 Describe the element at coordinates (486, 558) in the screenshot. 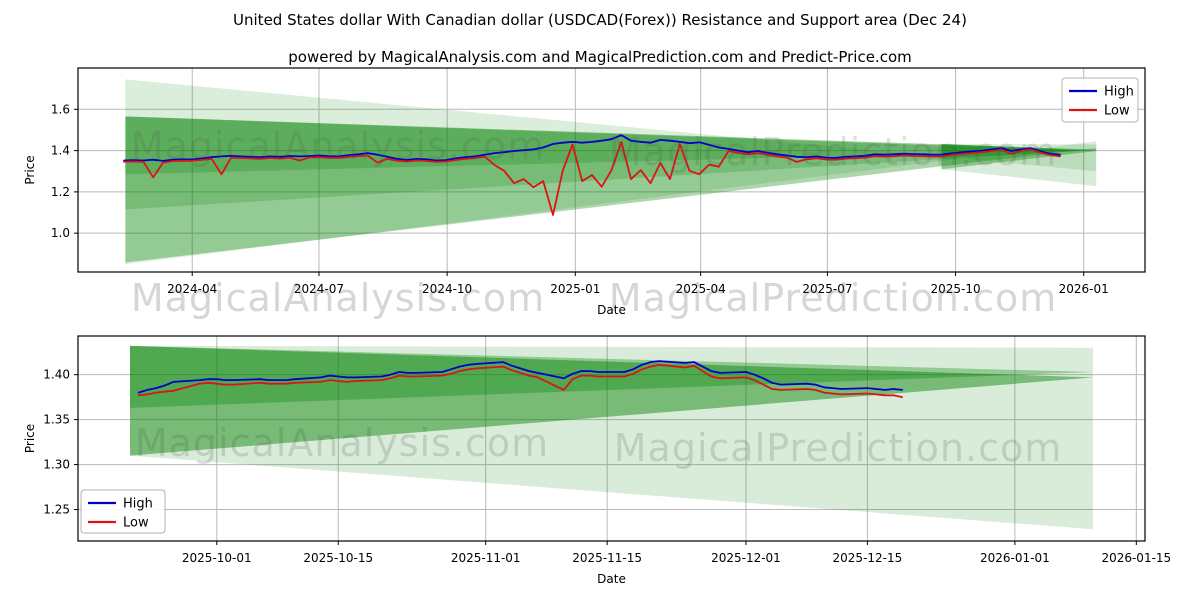

I see `x-tick-label: 2025-11-01` at that location.